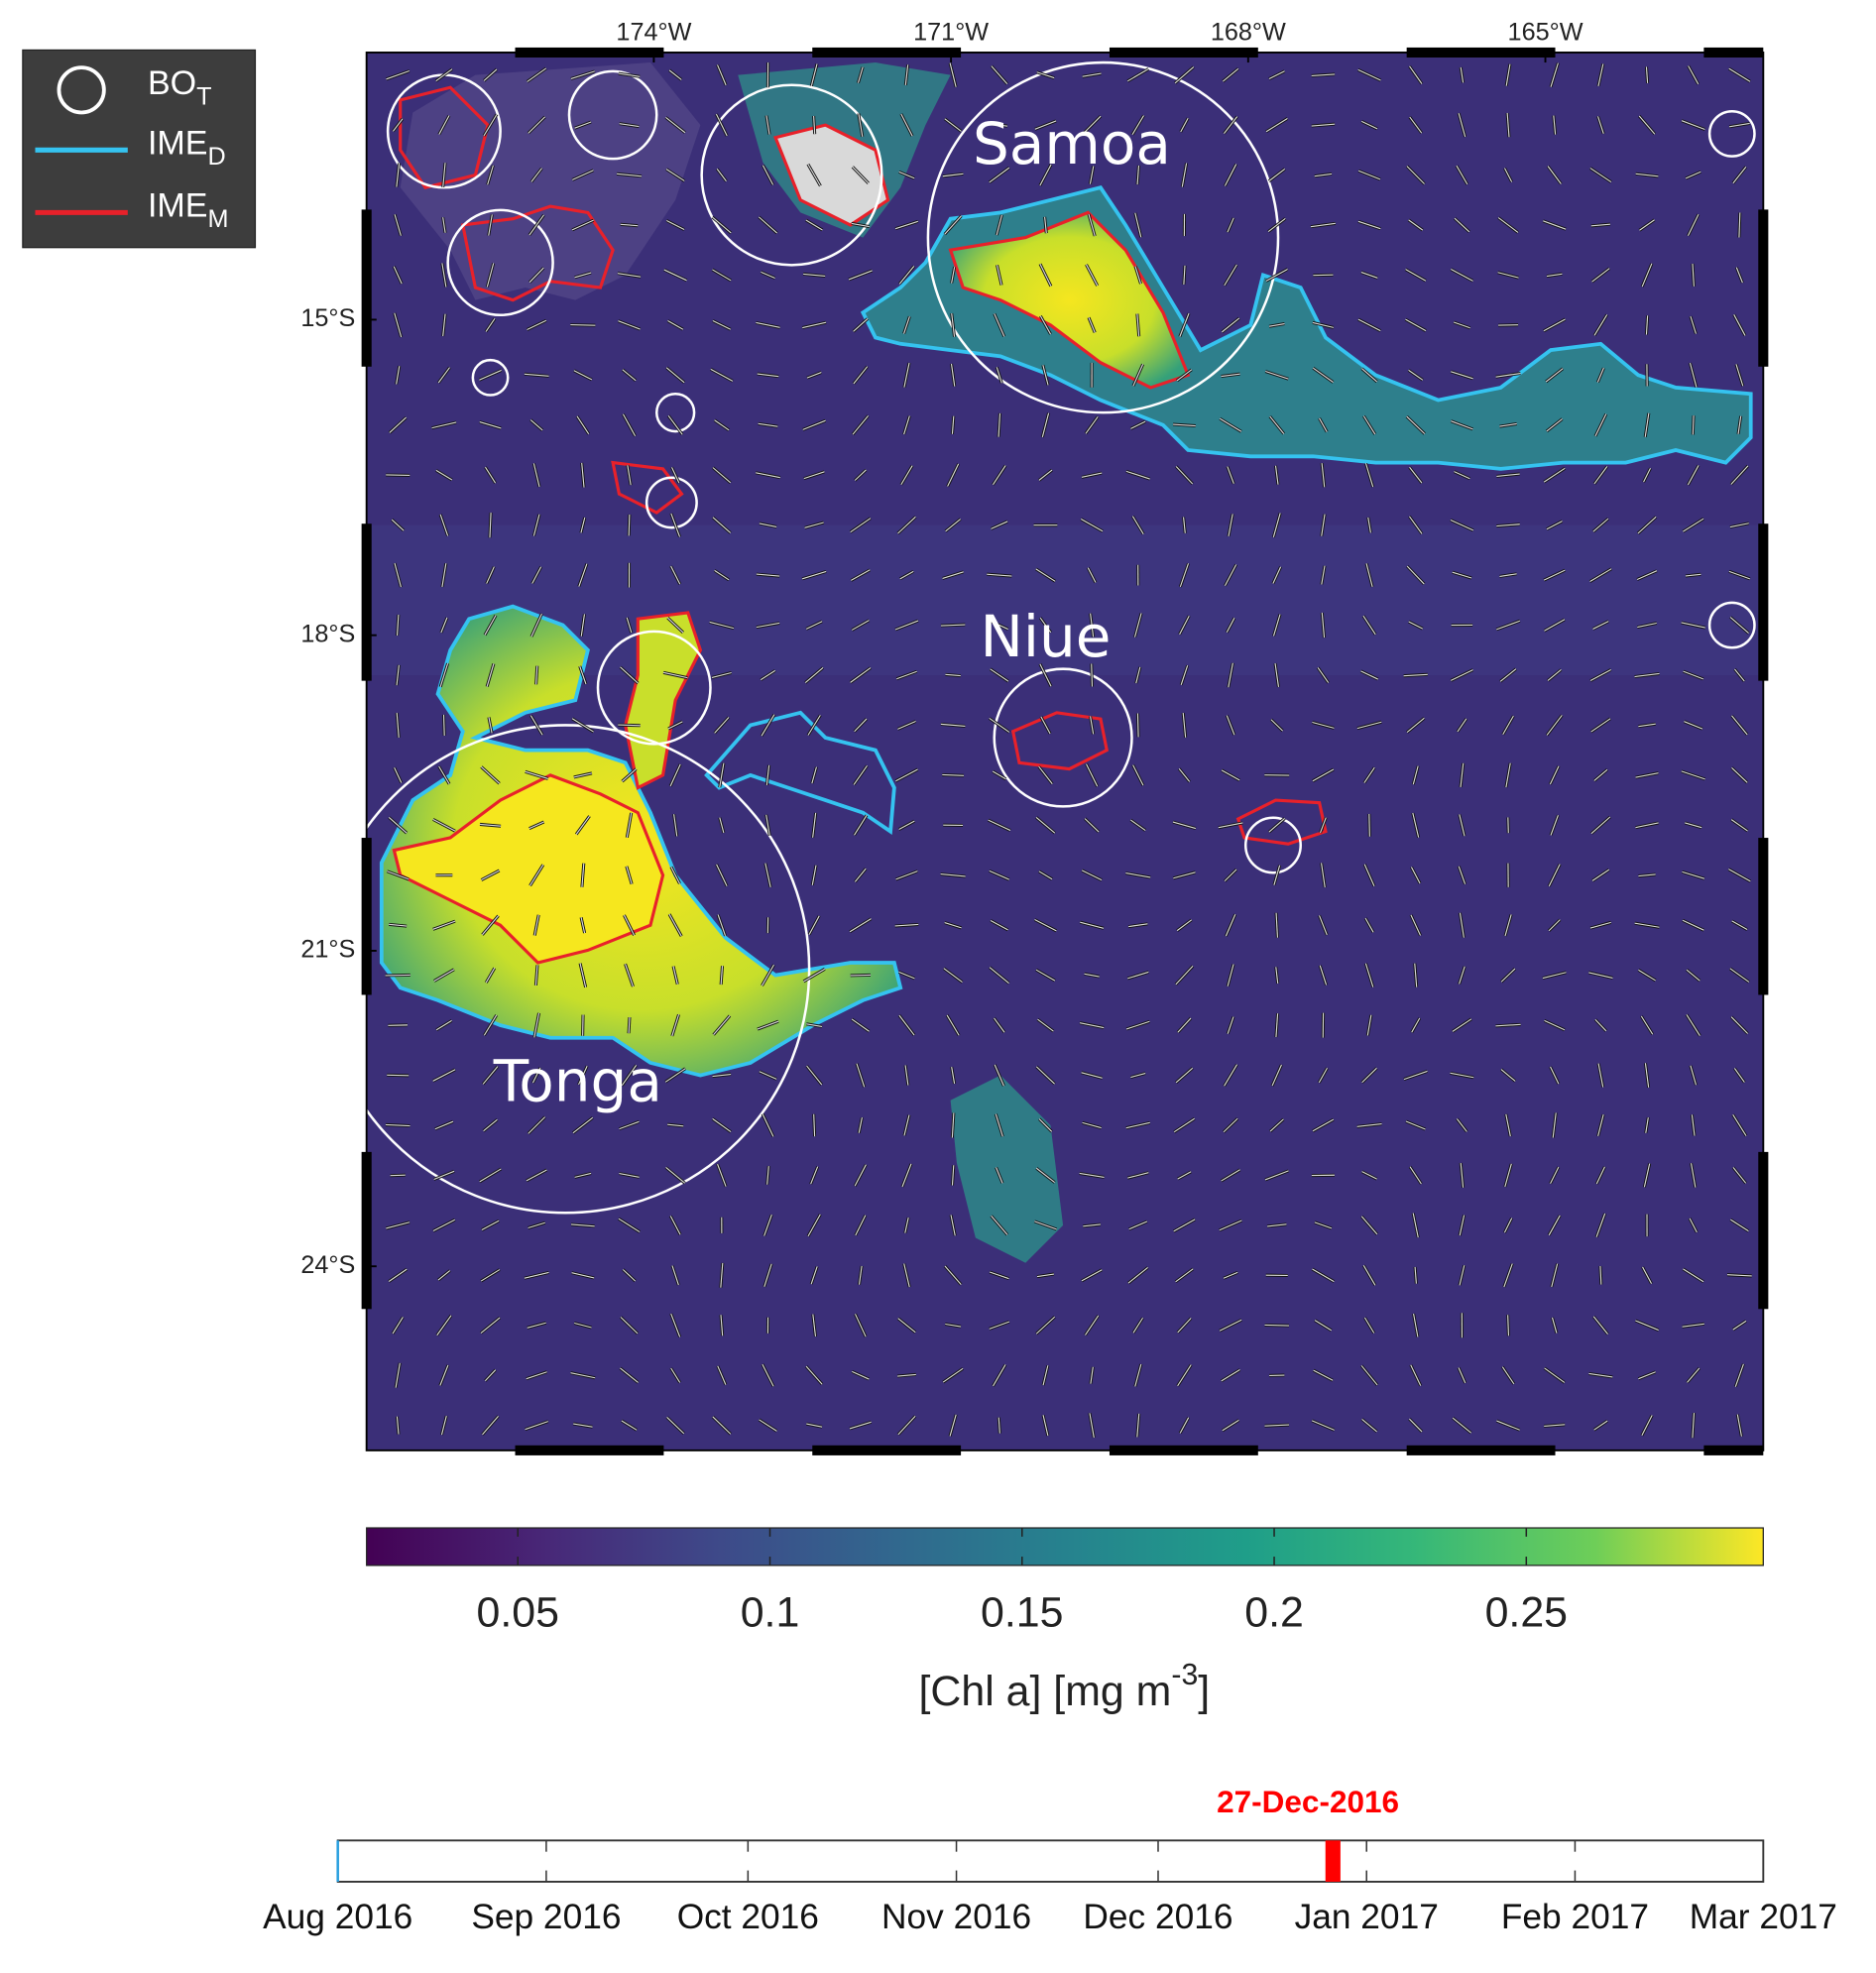 This screenshot has height=1973, width=1876. I want to click on timeline-tick-label: Mar 2017, so click(1763, 1917).